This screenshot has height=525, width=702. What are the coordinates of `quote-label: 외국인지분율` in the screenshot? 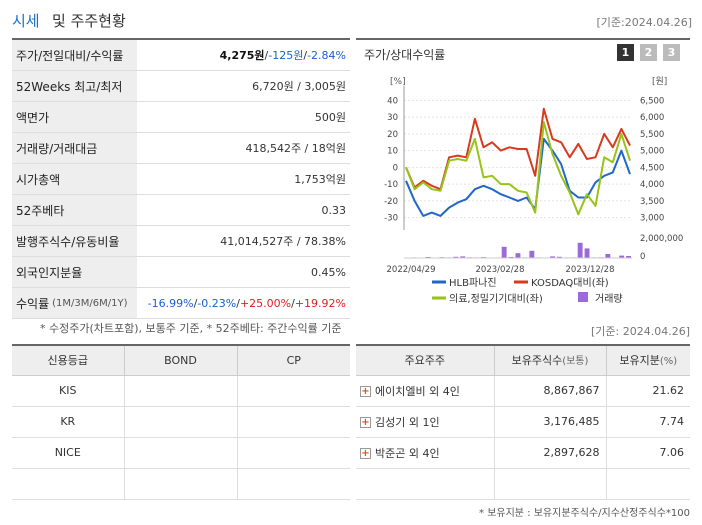 It's located at (74, 272).